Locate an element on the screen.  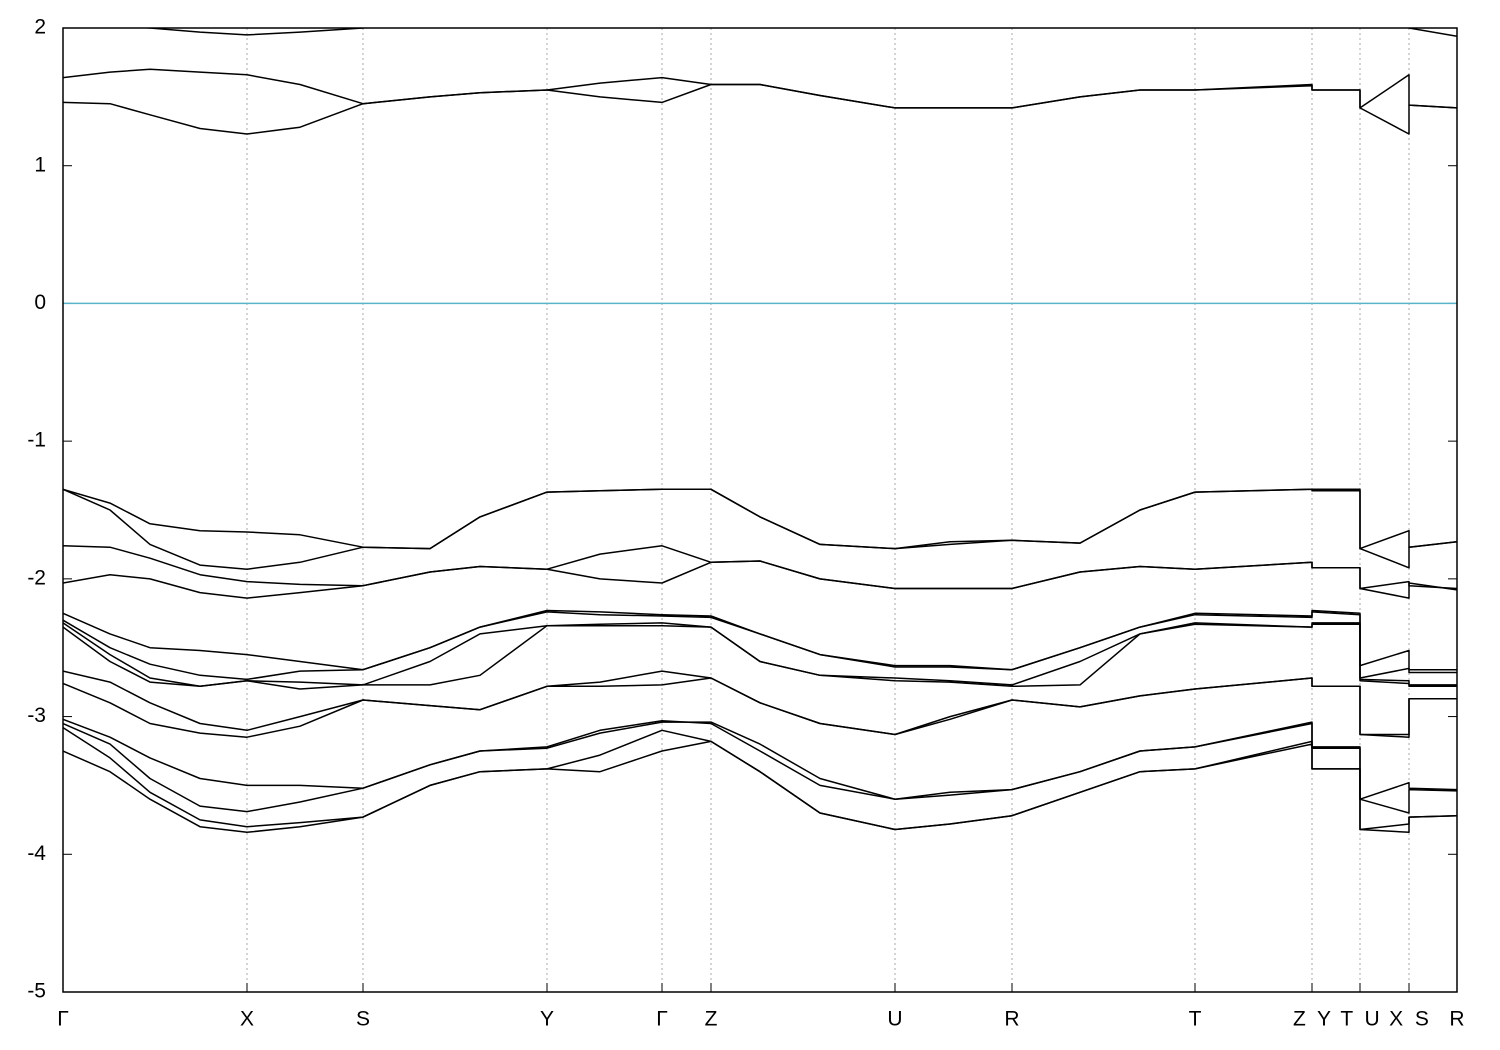
x-tick-label: X S is located at coordinates (1409, 1019).